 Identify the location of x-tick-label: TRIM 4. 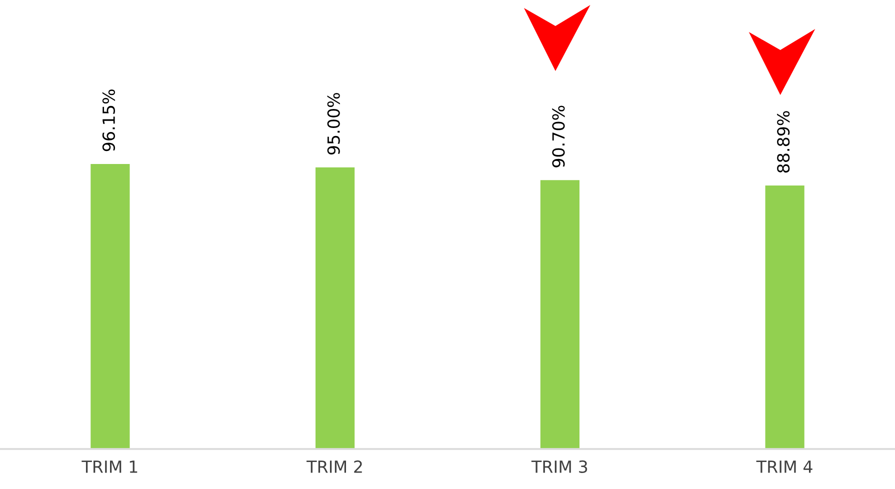
(784, 466).